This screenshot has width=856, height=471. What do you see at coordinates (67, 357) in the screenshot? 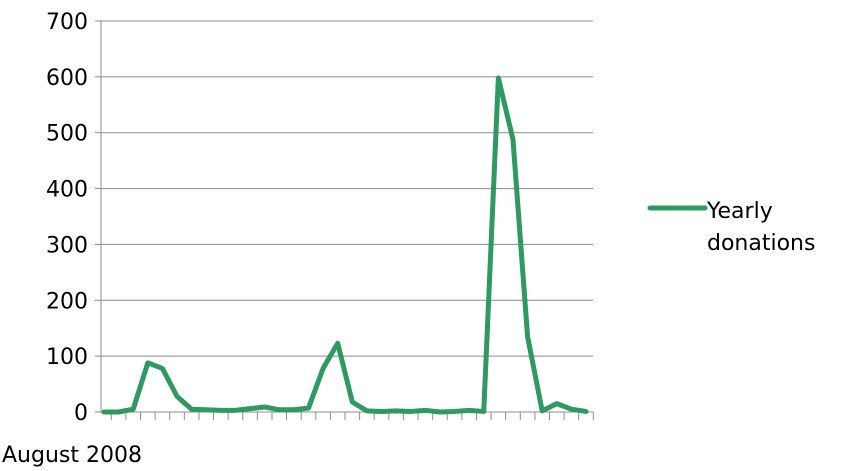
I see `y-tick-label: 100` at bounding box center [67, 357].